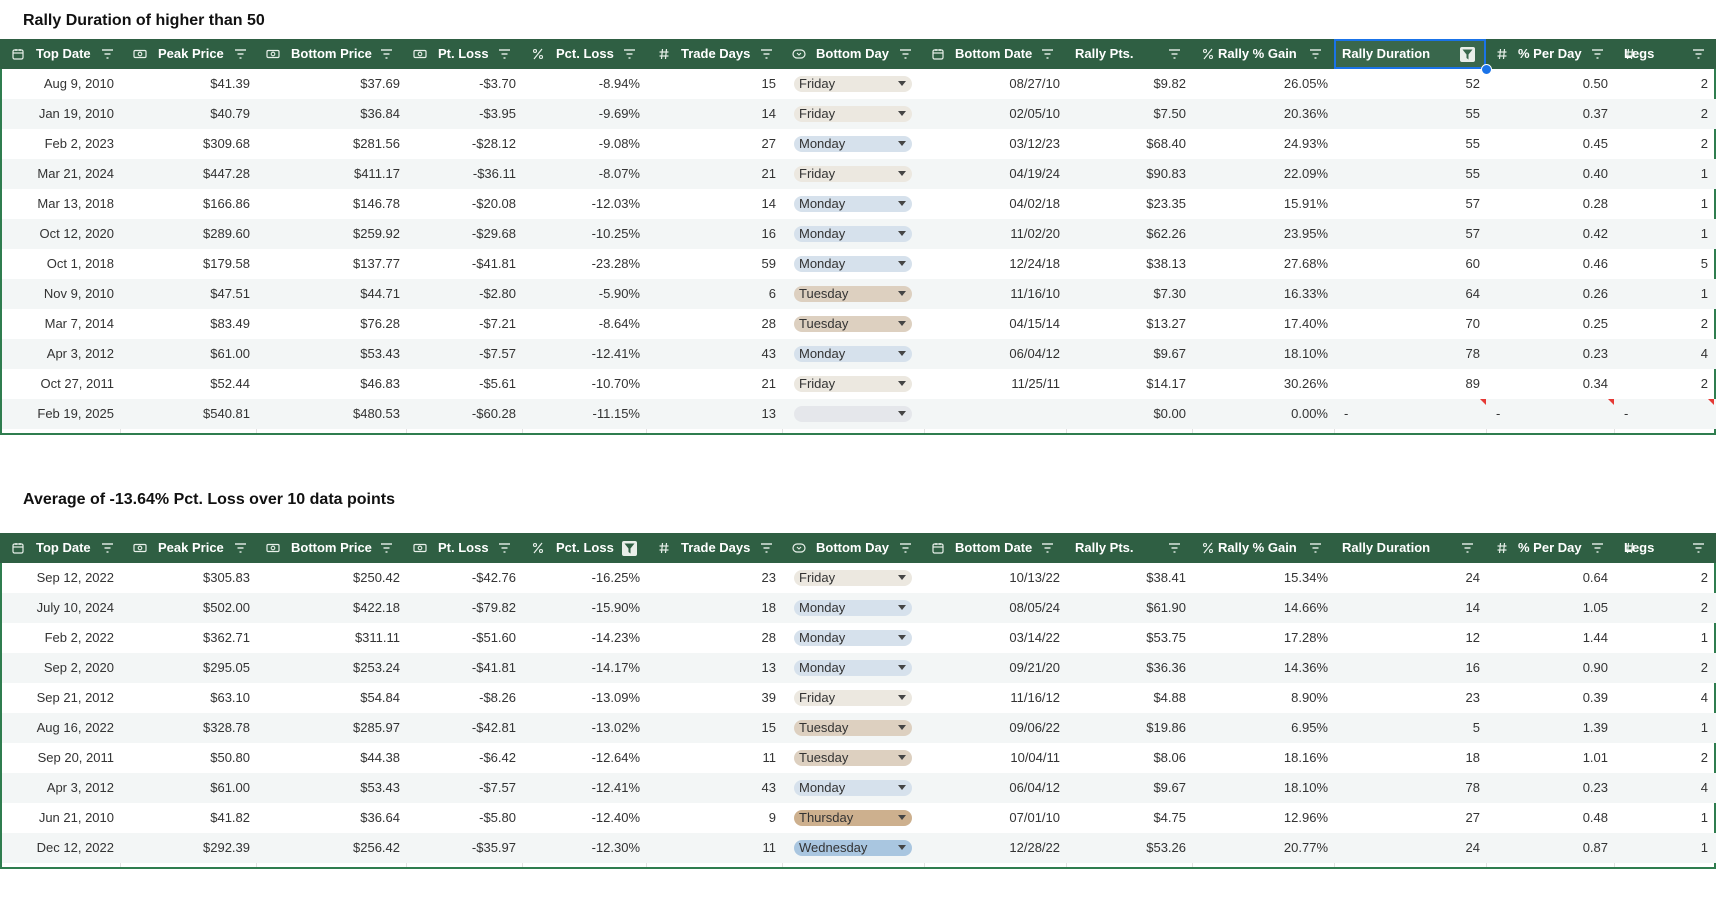 Image resolution: width=1718 pixels, height=918 pixels. Describe the element at coordinates (619, 323) in the screenshot. I see `table-cell: -8.64%` at that location.